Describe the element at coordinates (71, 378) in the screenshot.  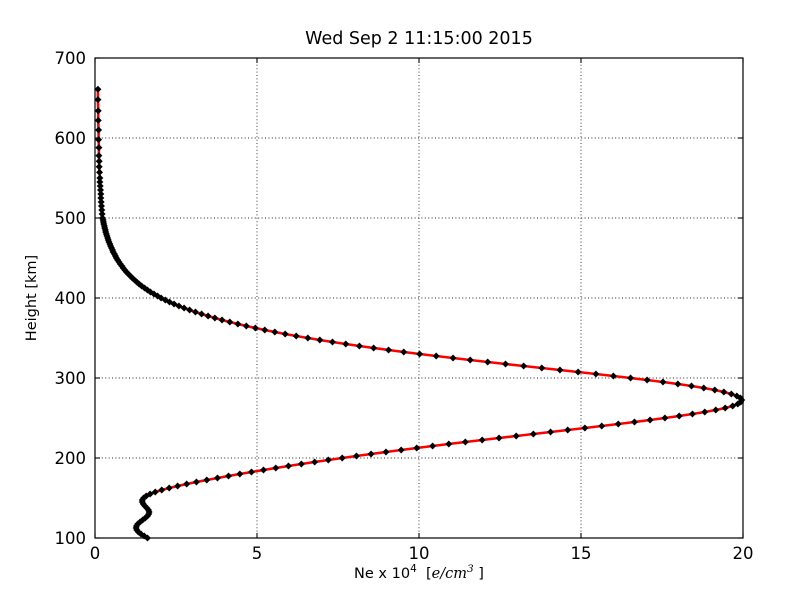
I see `y-tick-label: 300` at that location.